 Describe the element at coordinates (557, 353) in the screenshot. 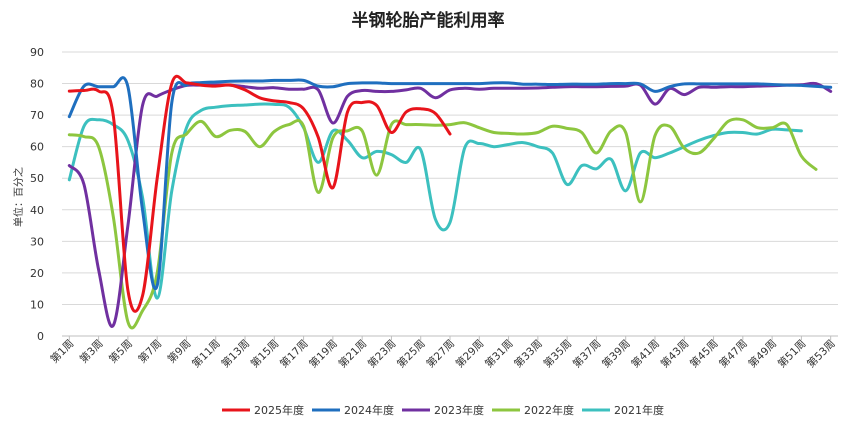

I see `x-tick-label: 第35周` at that location.